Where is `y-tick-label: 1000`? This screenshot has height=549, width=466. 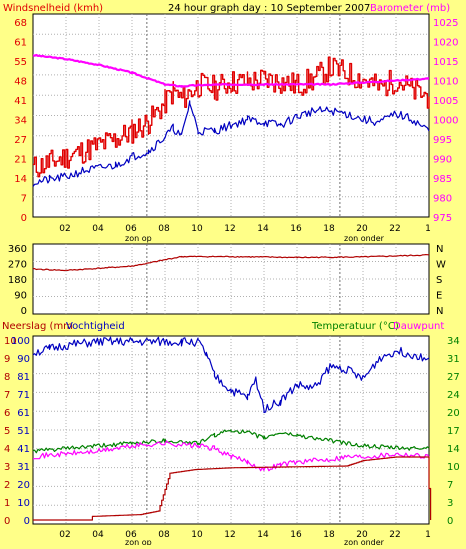
y-tick-label: 1000 is located at coordinates (445, 121).